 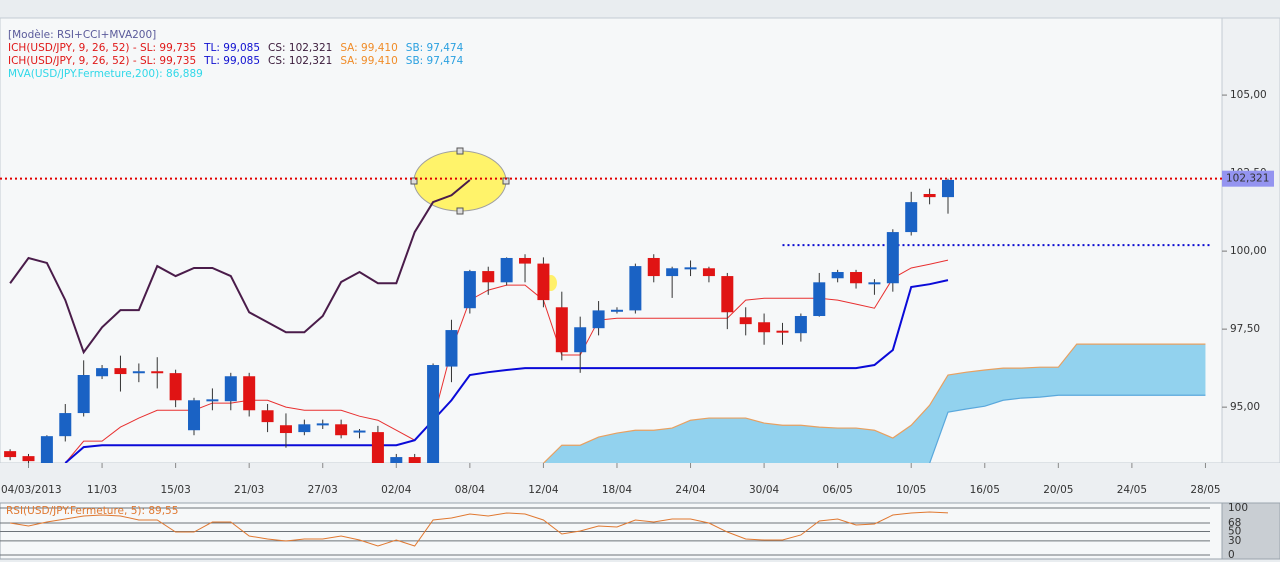 What do you see at coordinates (479, 529) in the screenshot?
I see `rsi-line` at bounding box center [479, 529].